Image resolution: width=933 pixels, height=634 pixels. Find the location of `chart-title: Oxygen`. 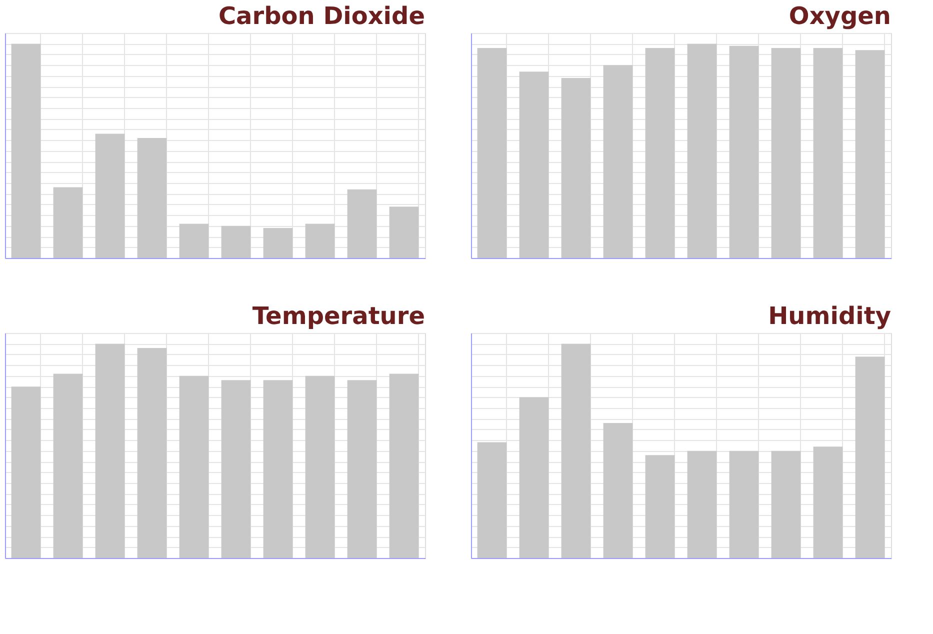

chart-title: Oxygen is located at coordinates (839, 16).